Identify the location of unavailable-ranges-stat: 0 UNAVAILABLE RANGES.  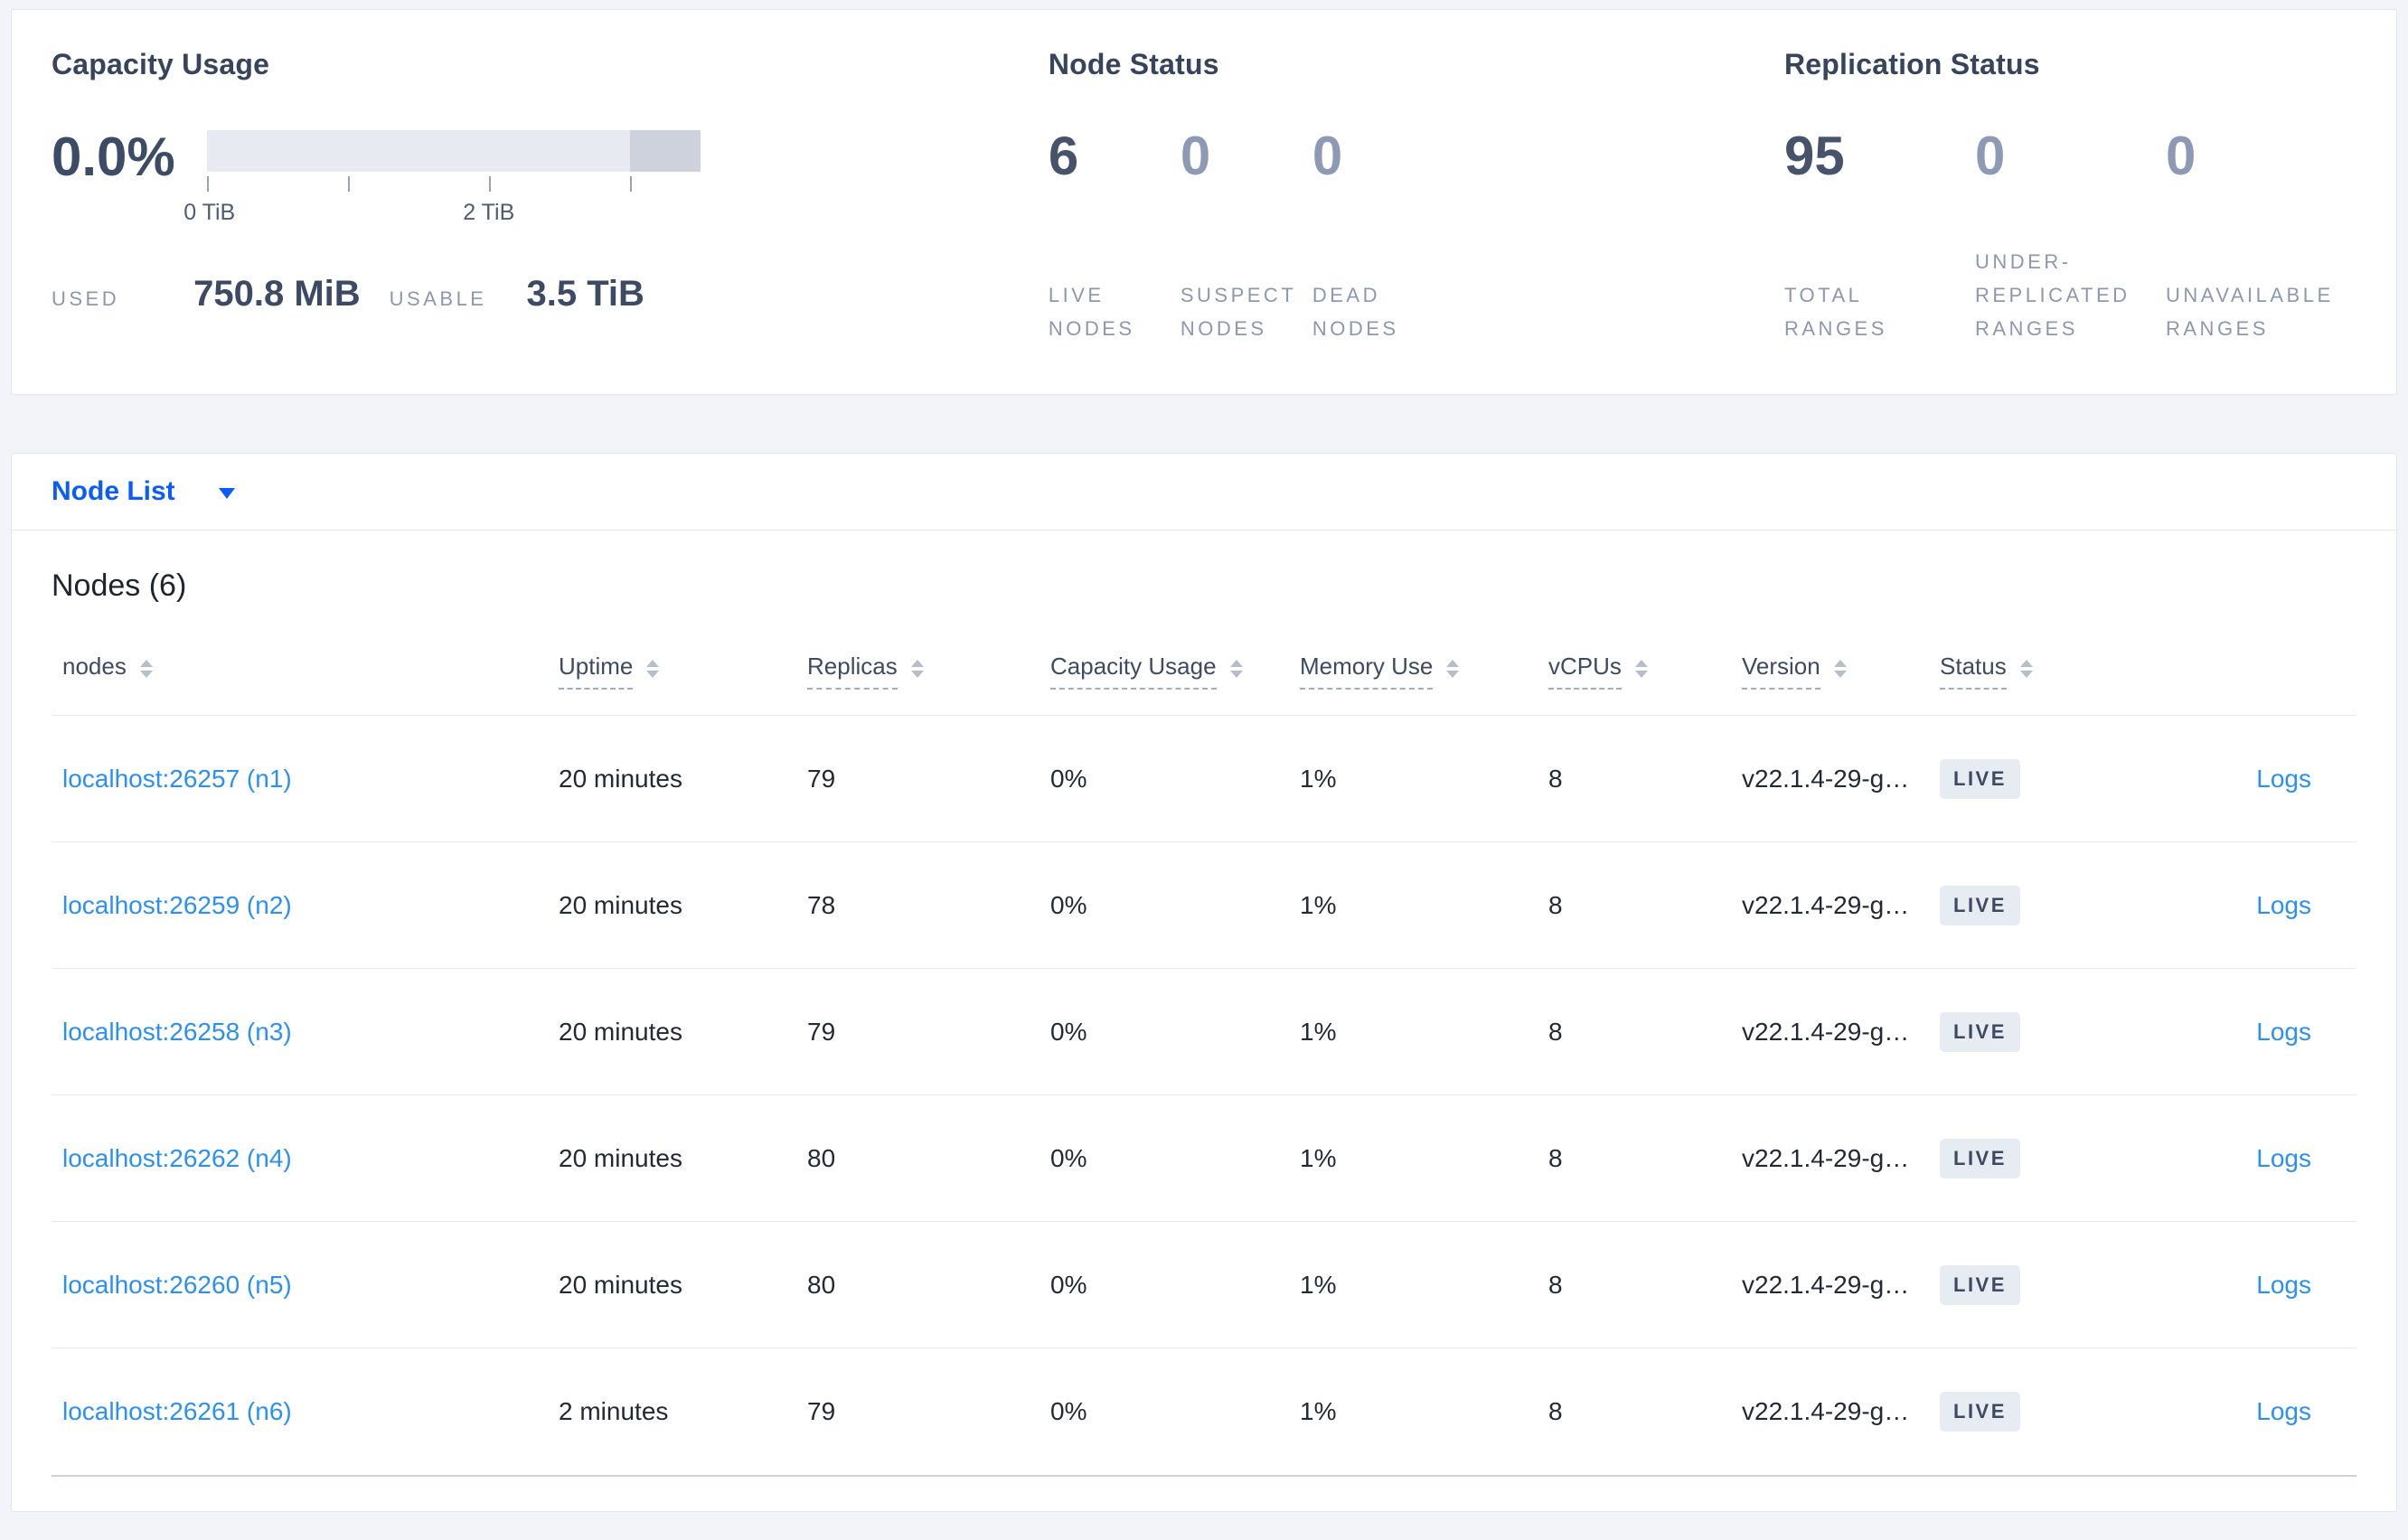
(2258, 236).